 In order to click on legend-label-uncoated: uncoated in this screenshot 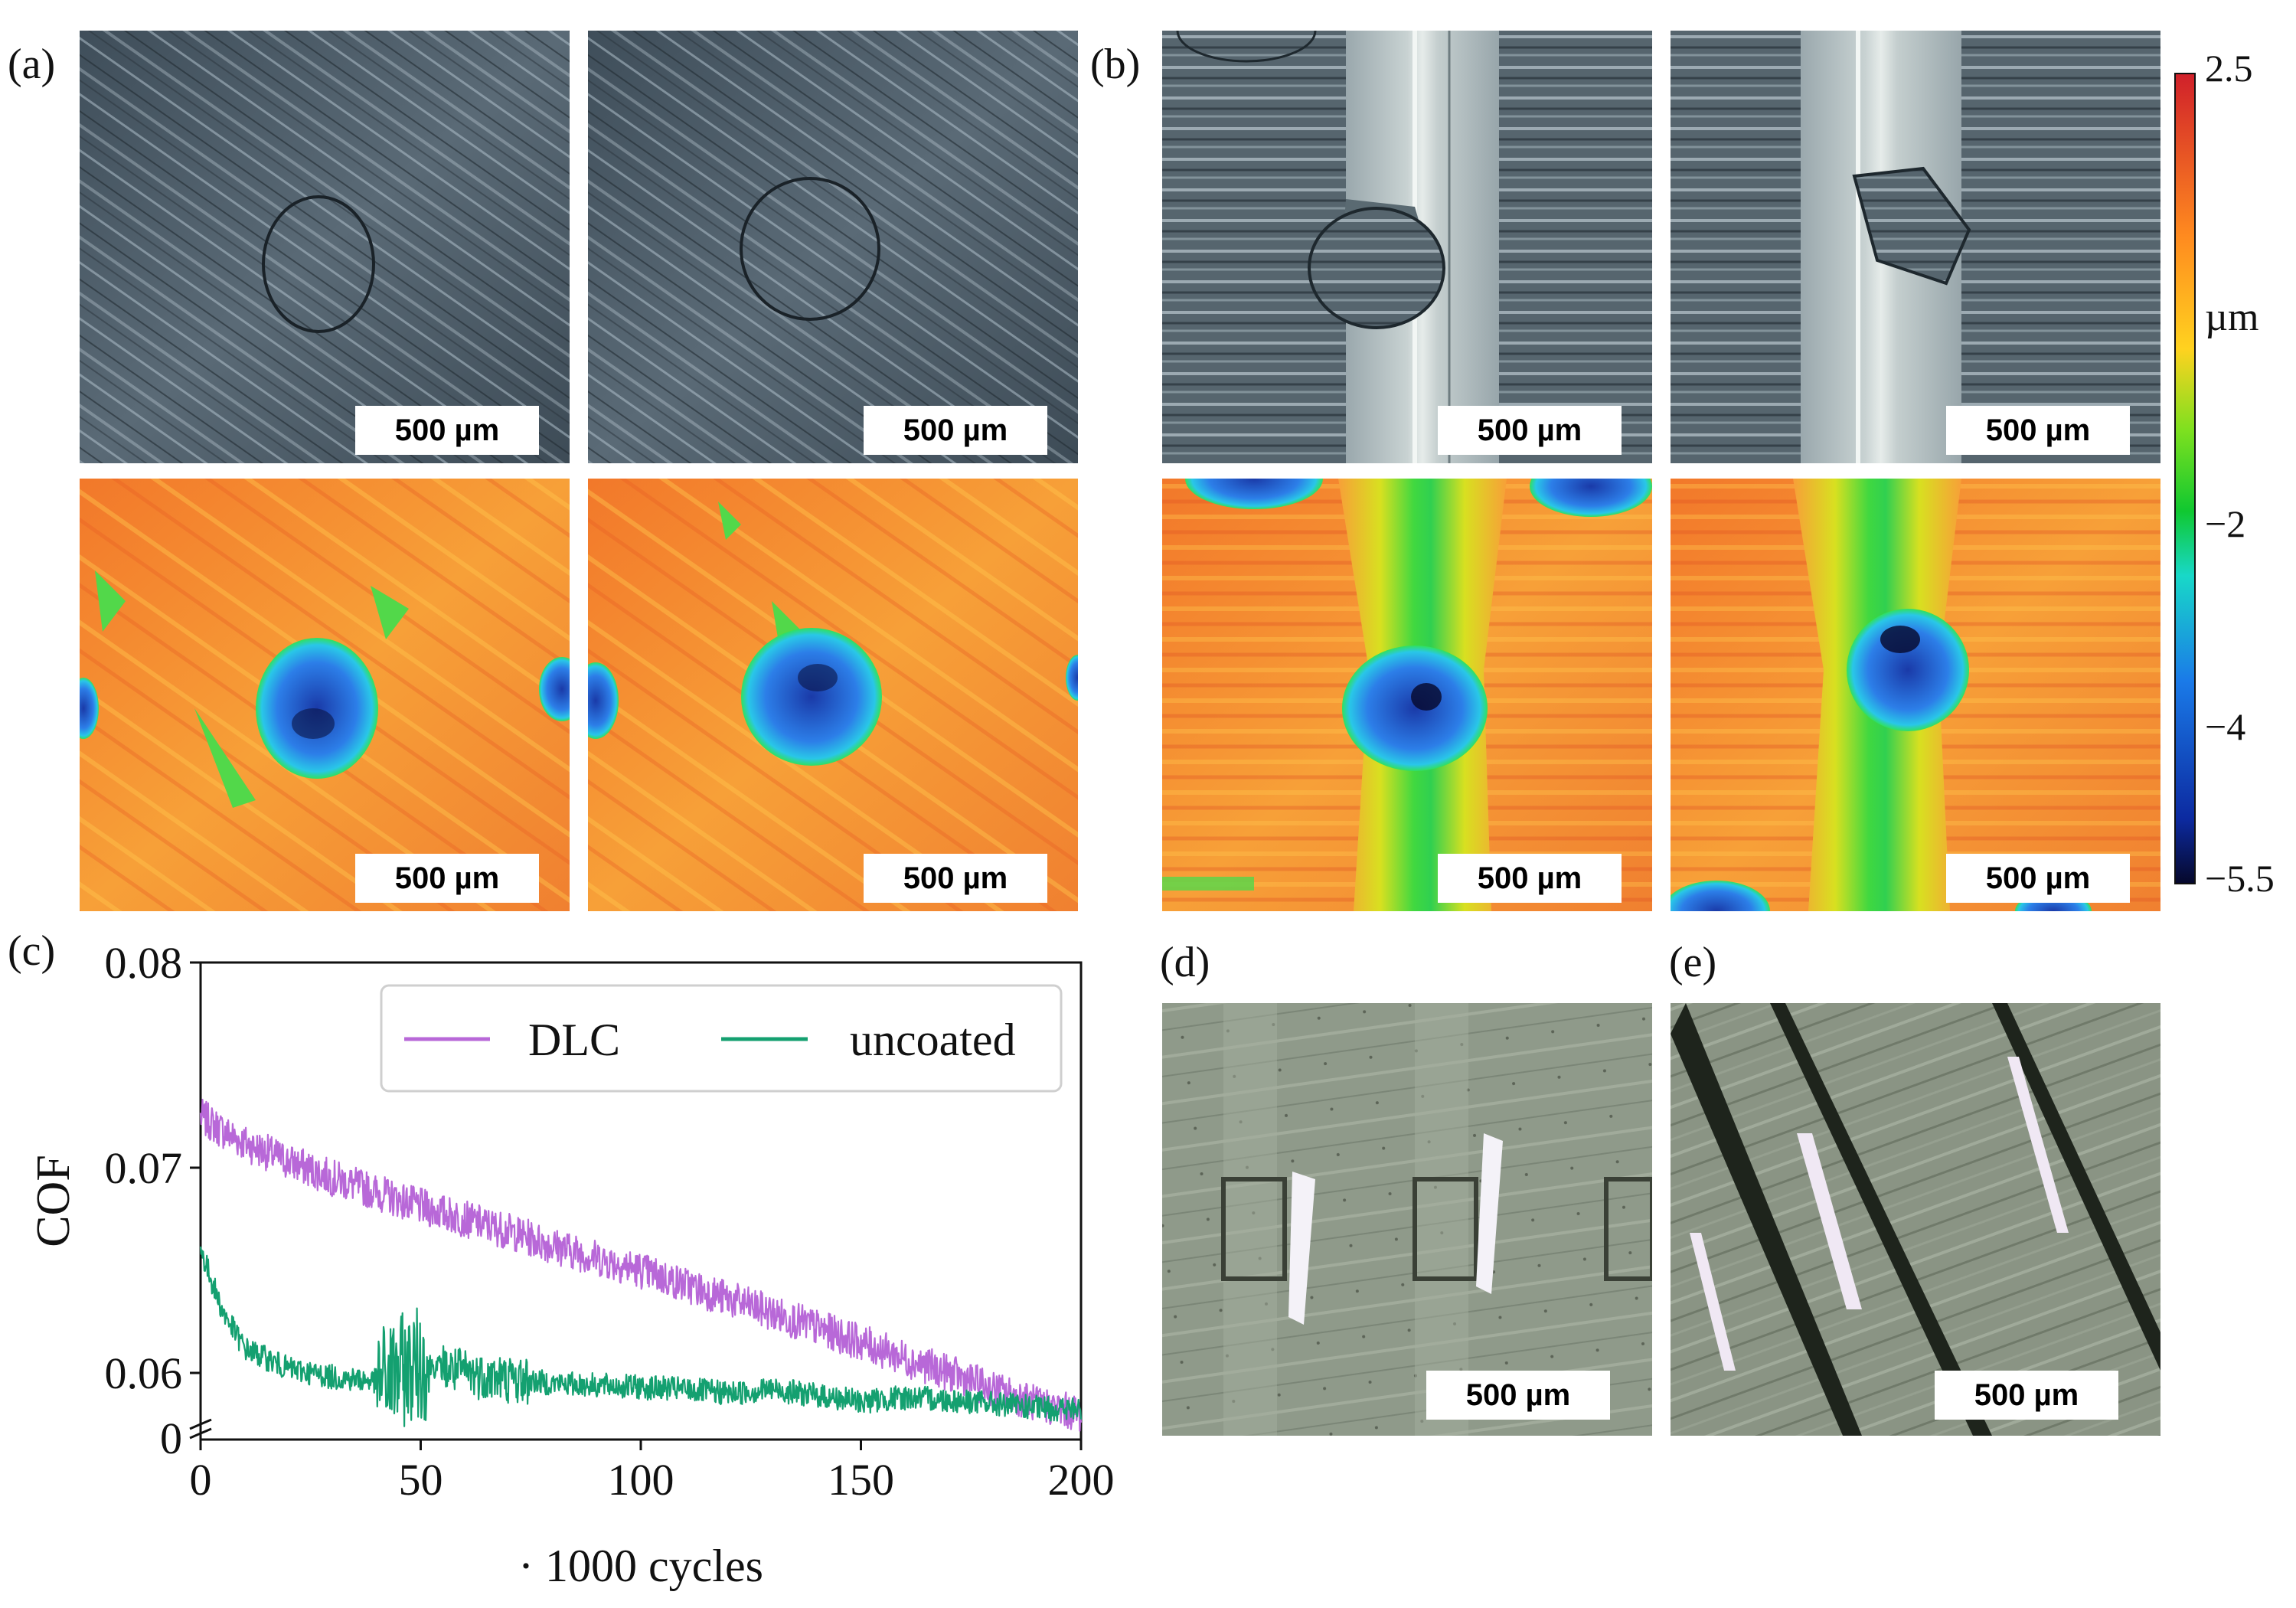, I will do `click(933, 1040)`.